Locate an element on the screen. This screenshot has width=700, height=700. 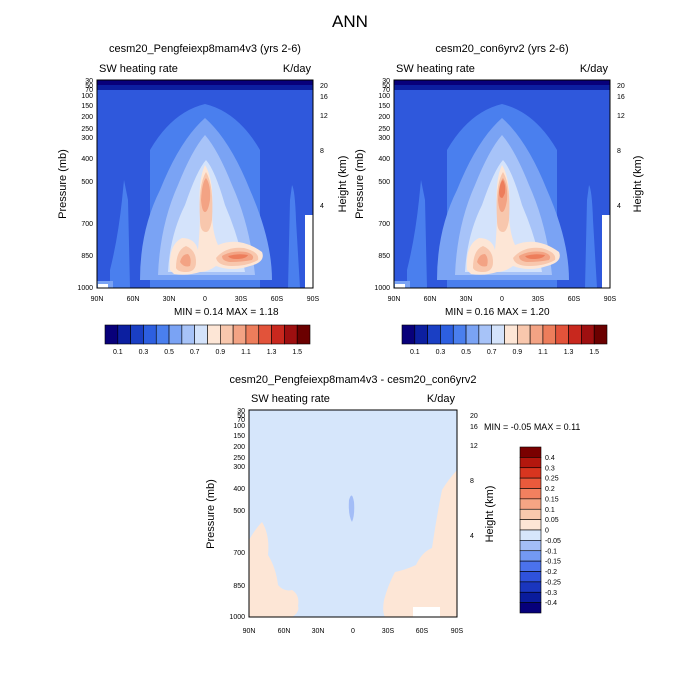
min-label: MIN = is located at coordinates (458, 312).